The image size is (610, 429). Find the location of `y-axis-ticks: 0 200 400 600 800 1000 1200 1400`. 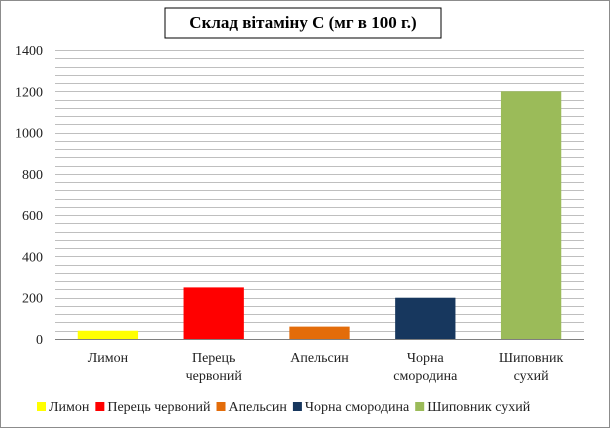

y-axis-ticks: 0 200 400 600 800 1000 1200 1400 is located at coordinates (29, 196).